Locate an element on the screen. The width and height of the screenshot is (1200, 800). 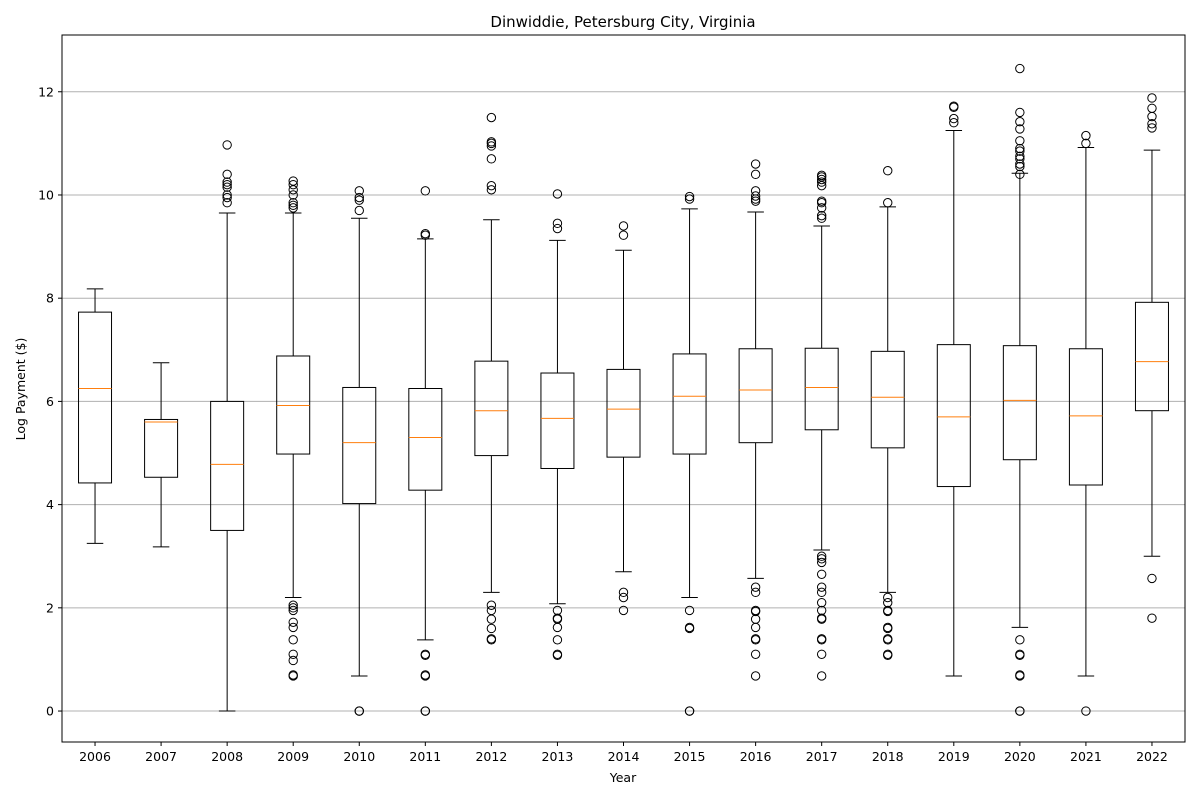
box-2007 is located at coordinates (161, 455).